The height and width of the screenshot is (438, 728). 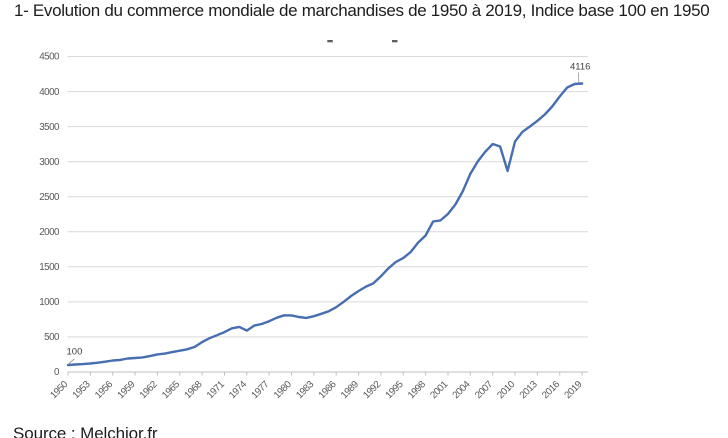 What do you see at coordinates (238, 390) in the screenshot?
I see `svg-text: 1974` at bounding box center [238, 390].